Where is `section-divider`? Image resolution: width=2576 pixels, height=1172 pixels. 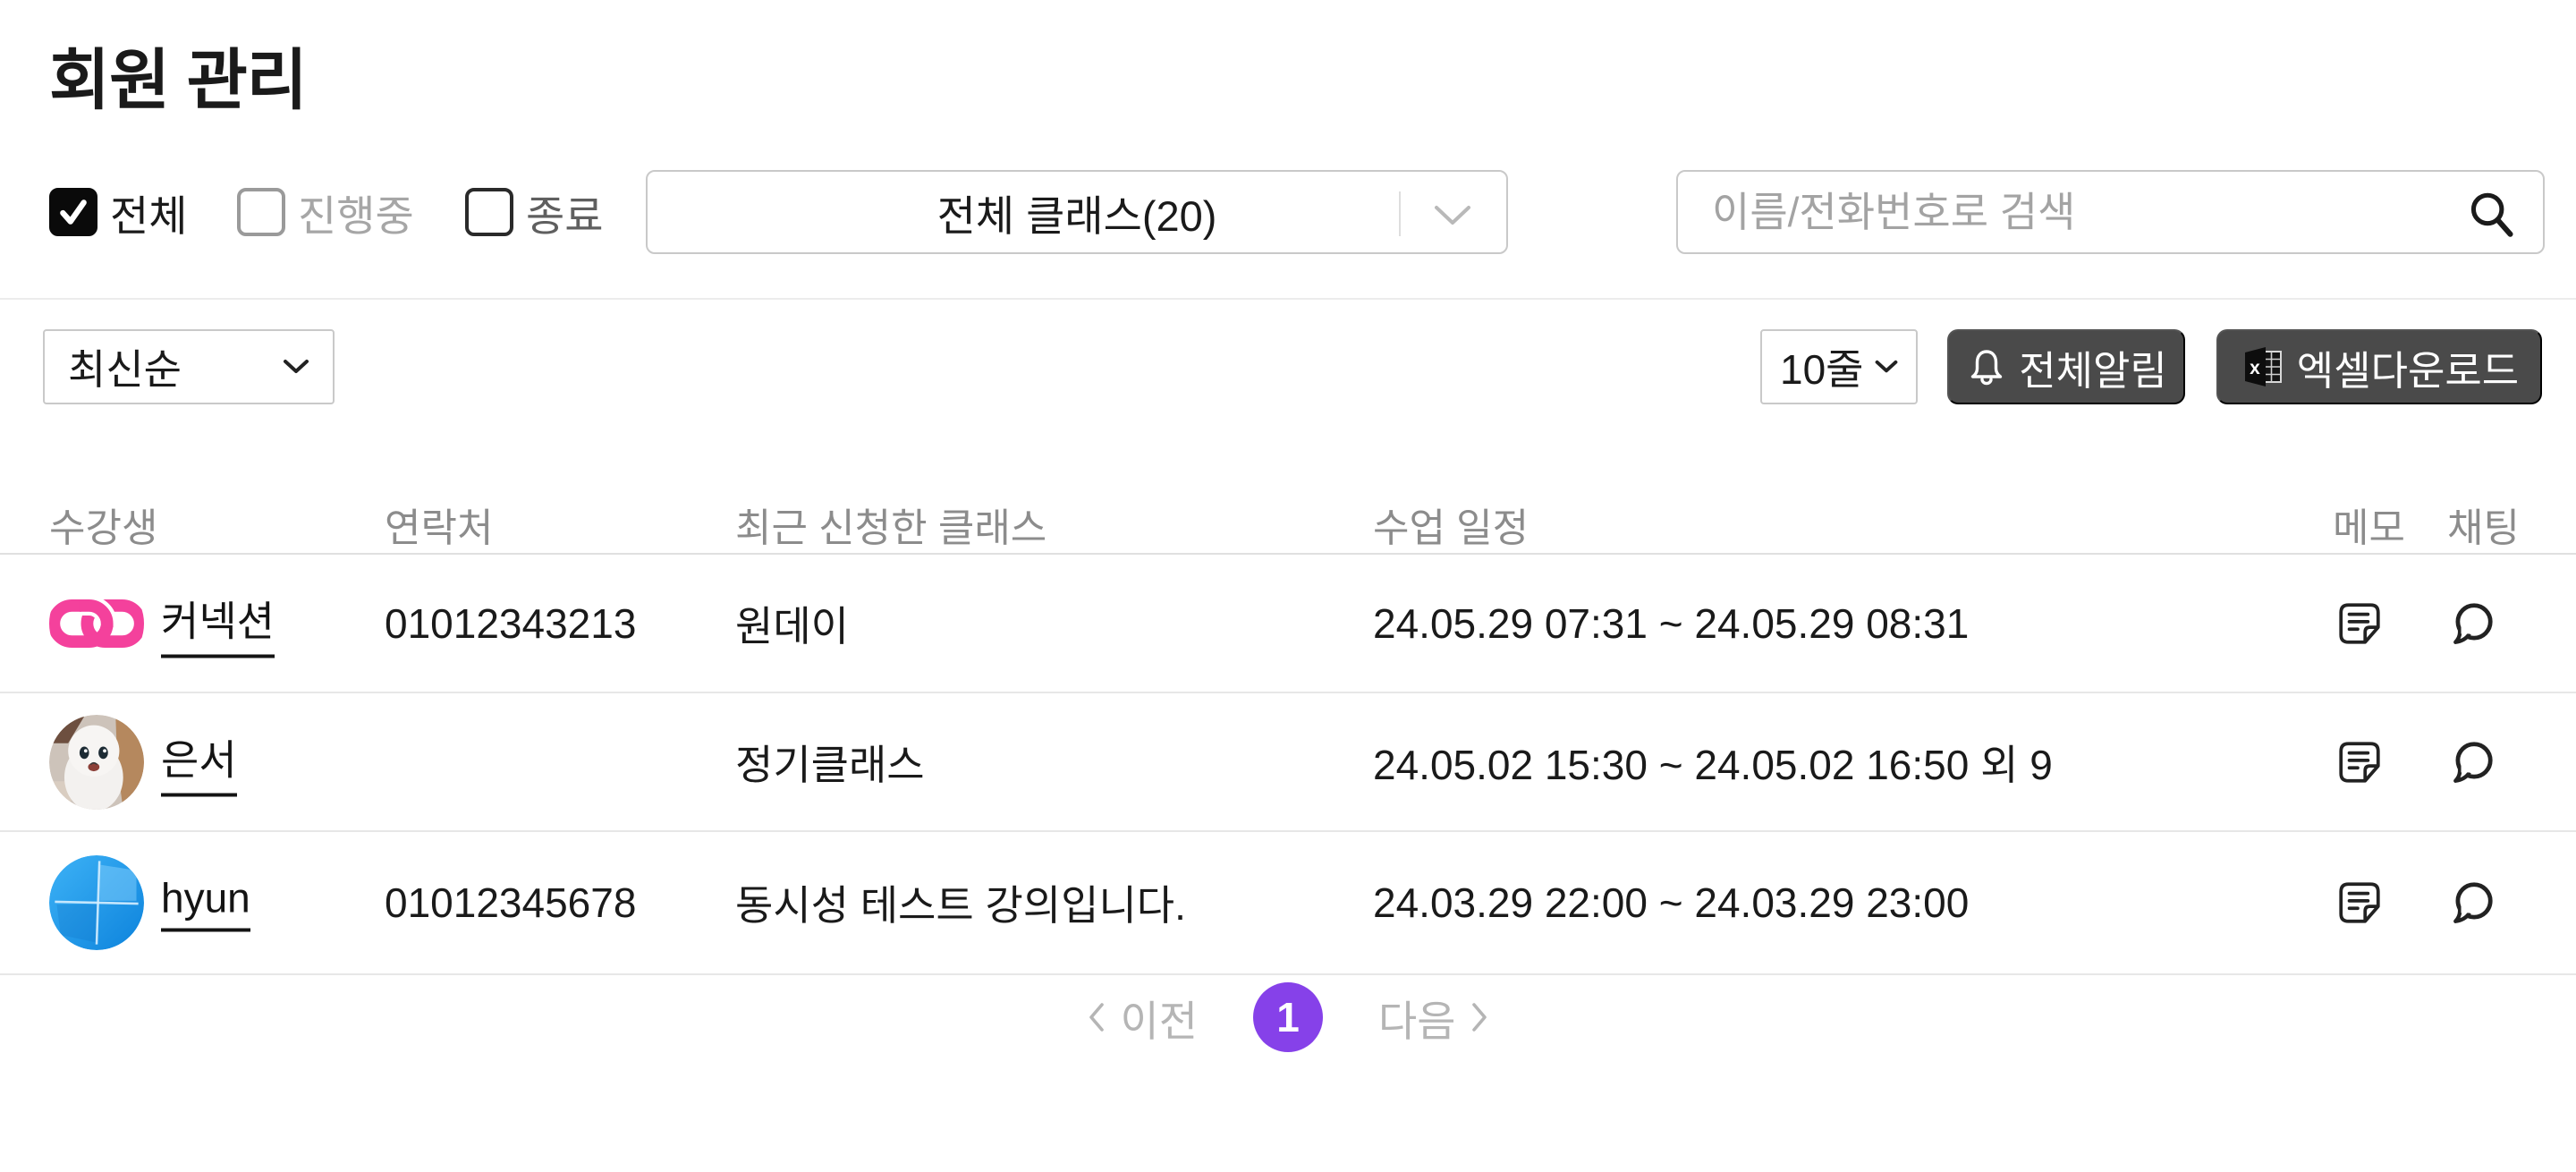
section-divider is located at coordinates (1288, 299).